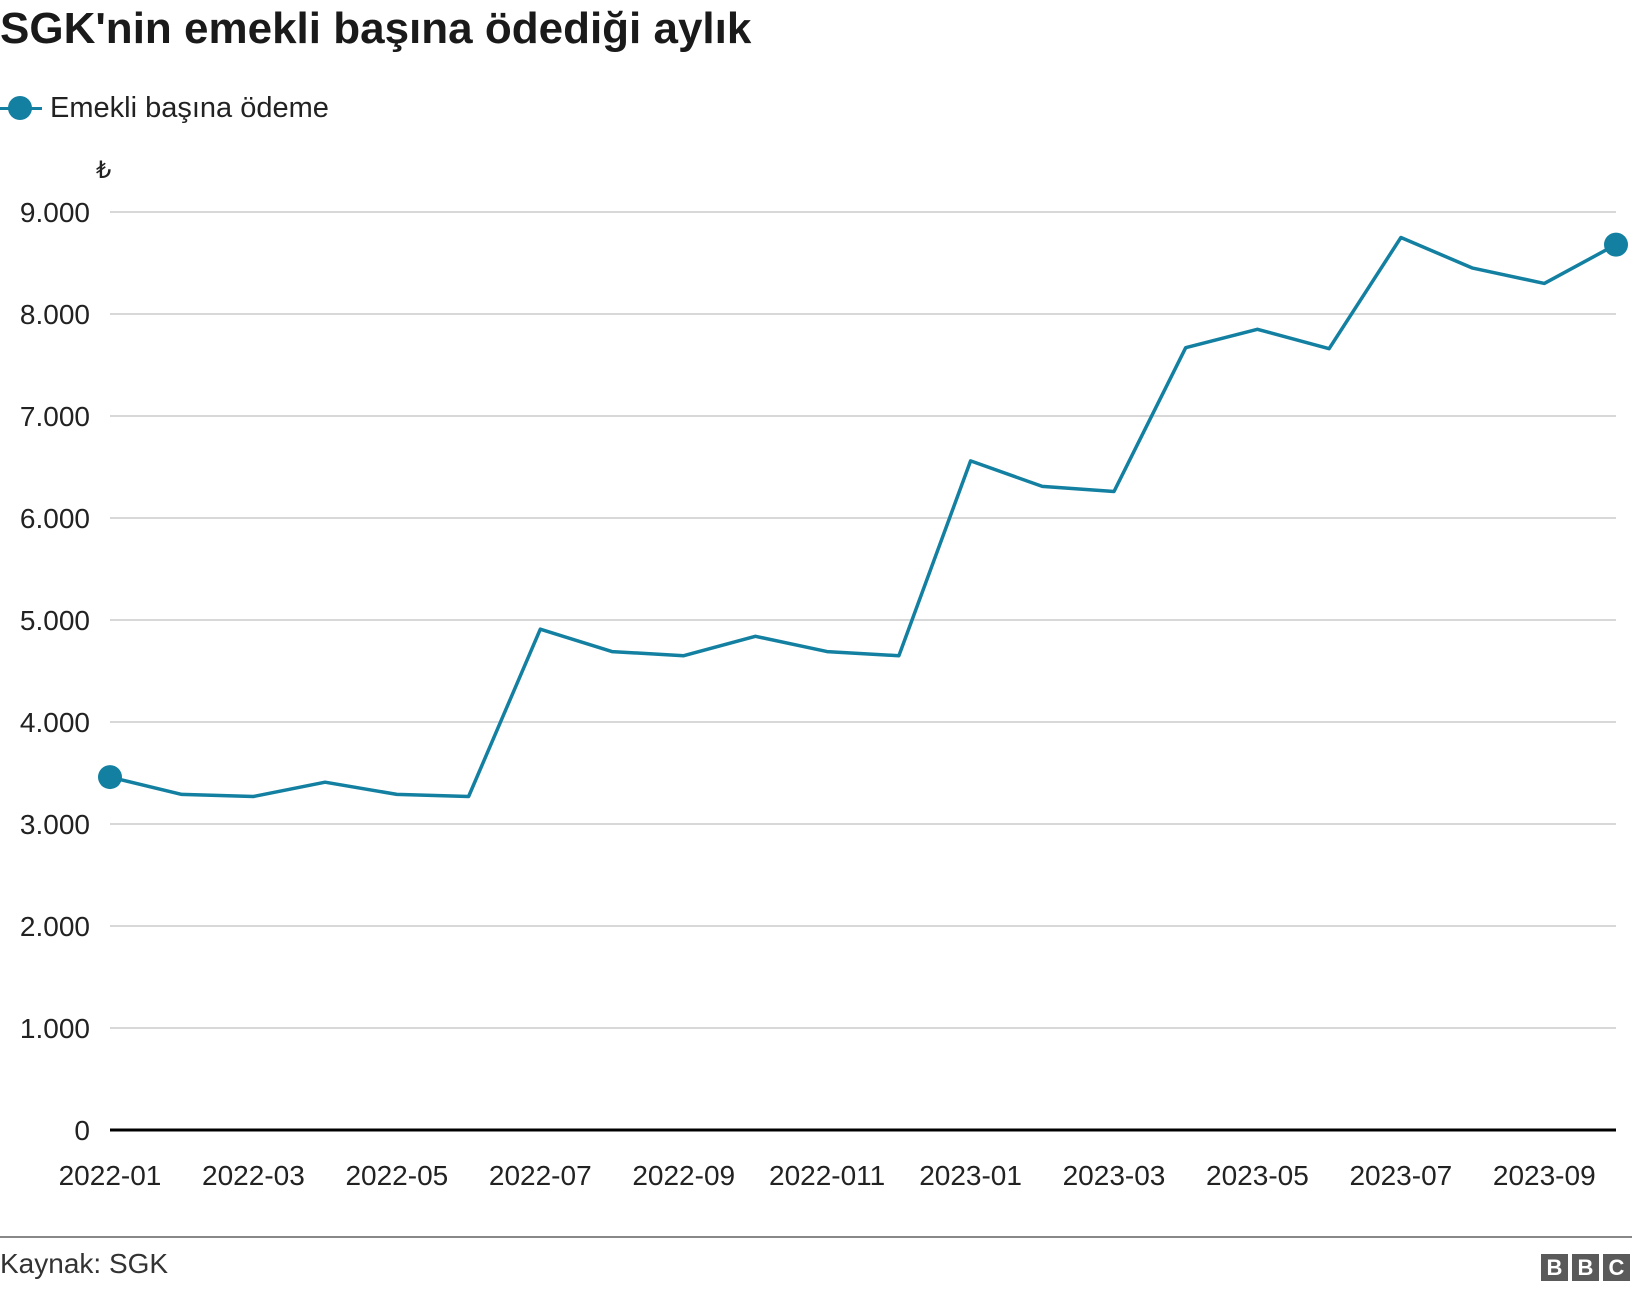 The image size is (1632, 1292). Describe the element at coordinates (55, 314) in the screenshot. I see `y-tick-label: 8.000` at that location.